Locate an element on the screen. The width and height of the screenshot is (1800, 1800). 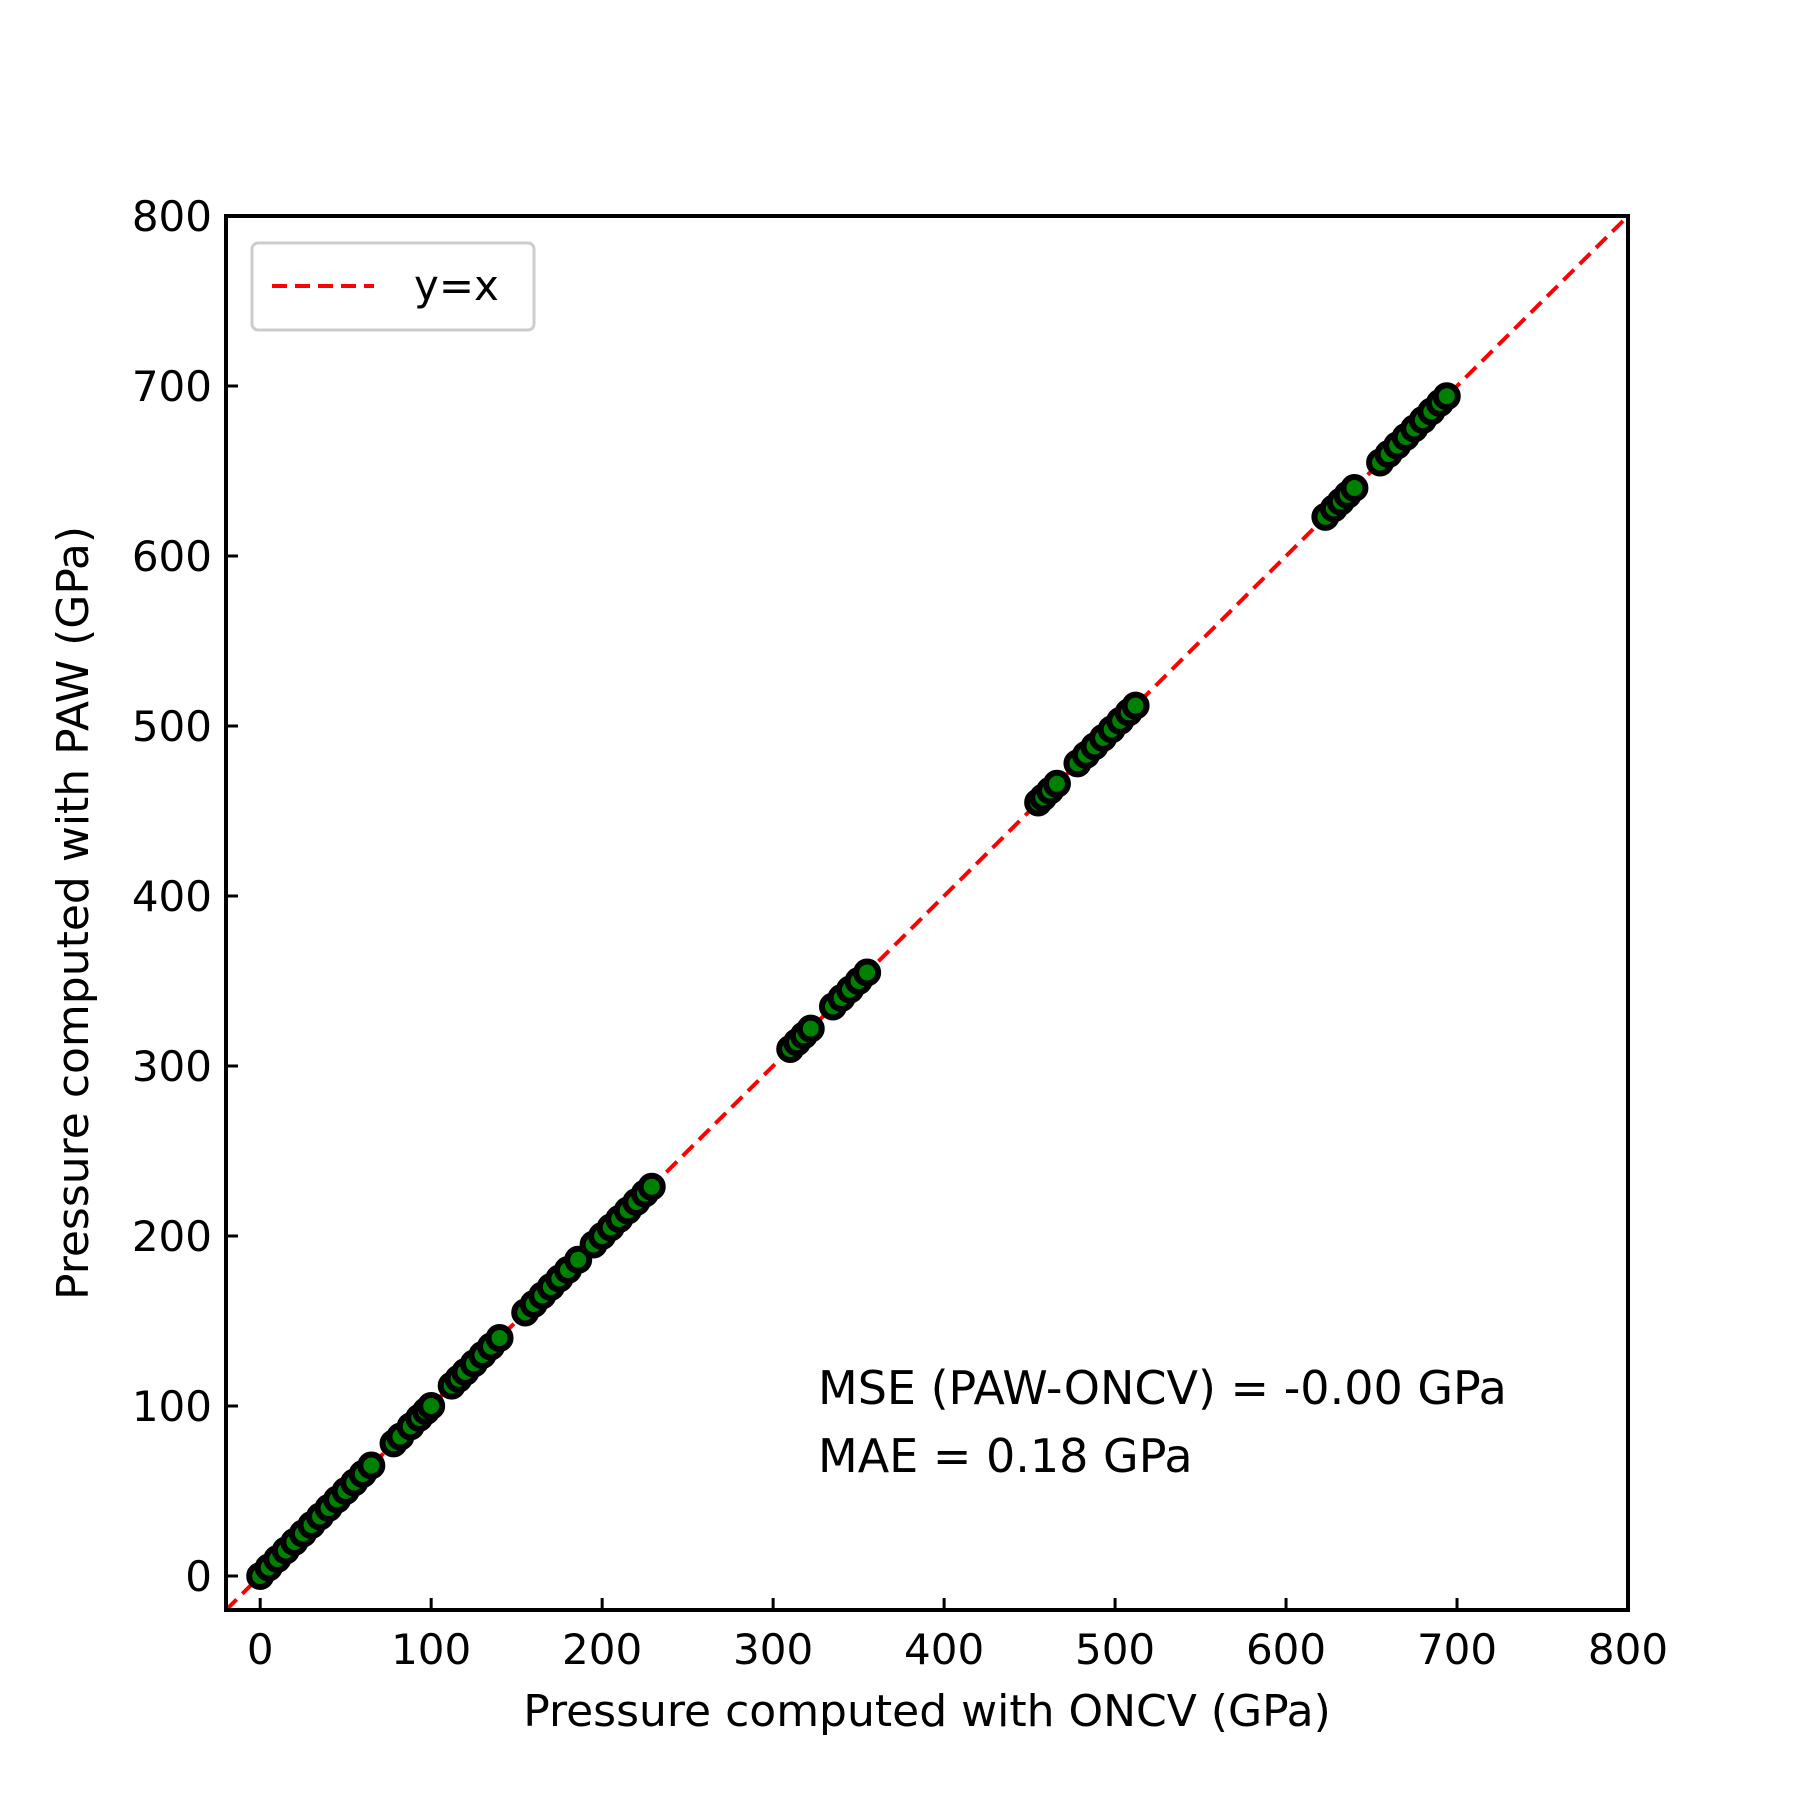
y-tick-label: 600 is located at coordinates (172, 556).